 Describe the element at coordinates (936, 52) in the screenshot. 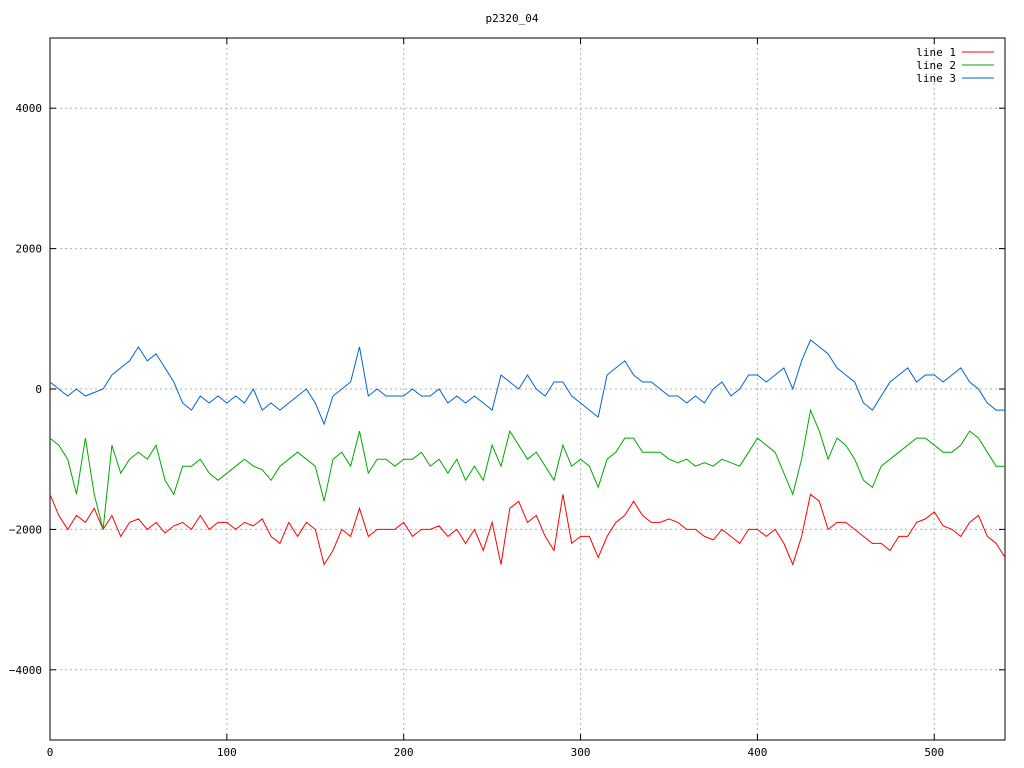

I see `legend-label-1: line 1` at that location.